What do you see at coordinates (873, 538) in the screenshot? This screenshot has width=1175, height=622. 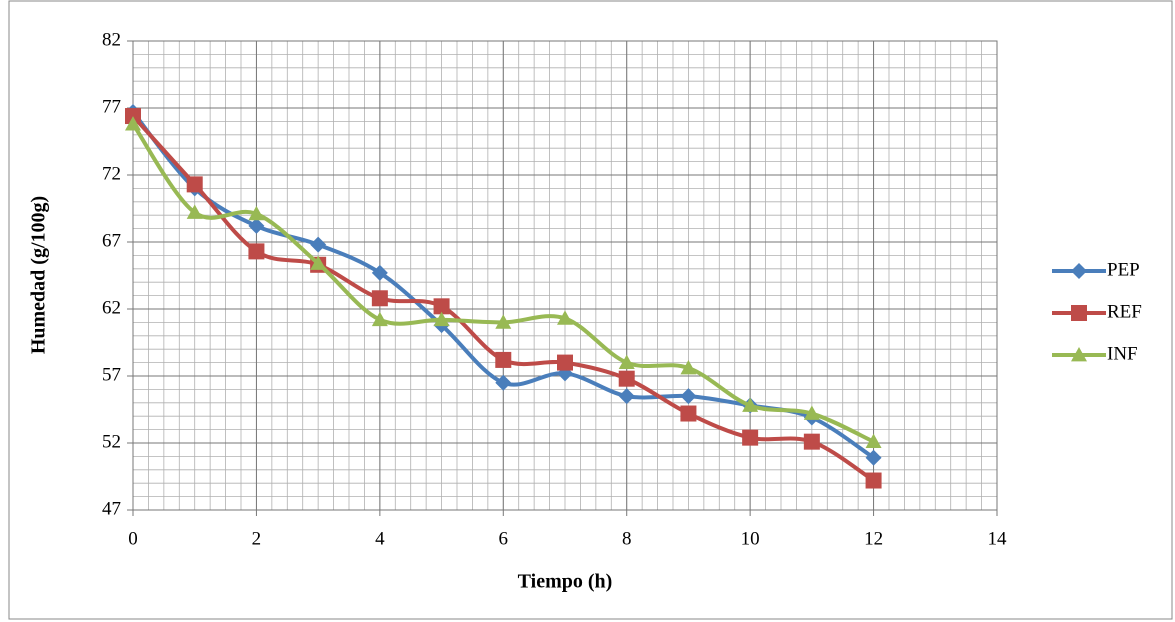 I see `x-tick-label: 12` at bounding box center [873, 538].